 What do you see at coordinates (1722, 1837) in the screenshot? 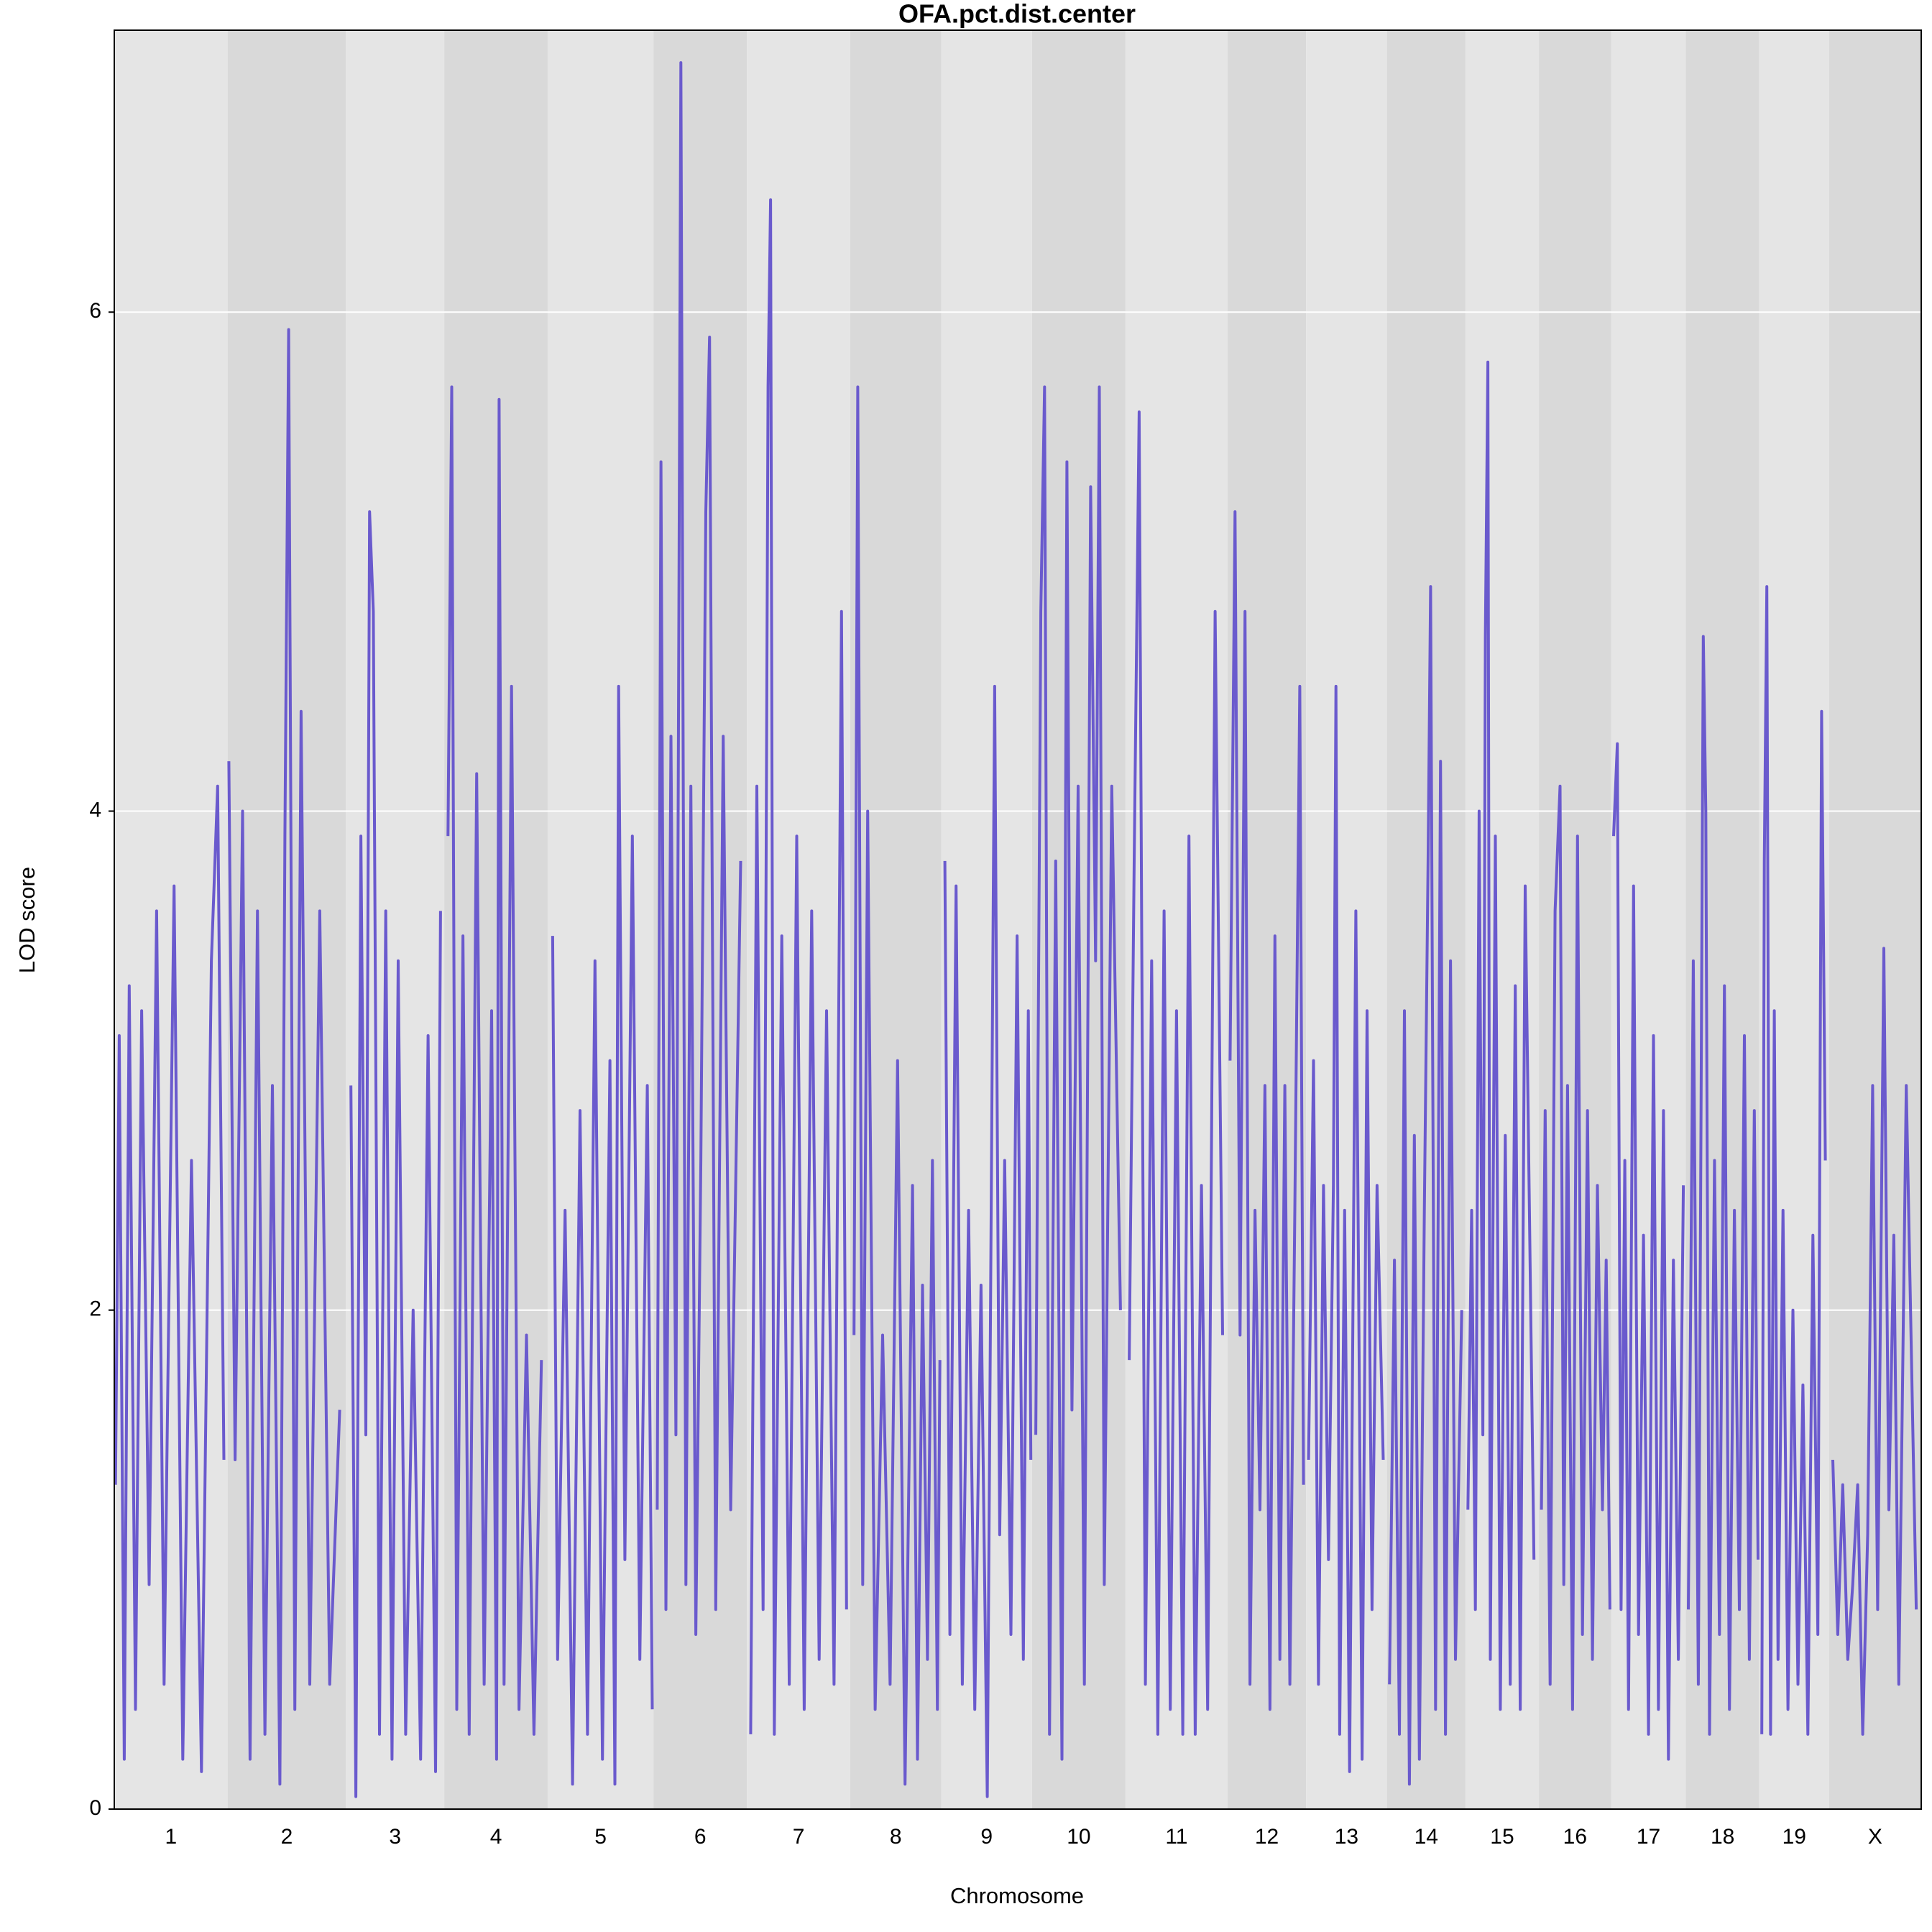
I see `x-tick-label: 18` at bounding box center [1722, 1837].